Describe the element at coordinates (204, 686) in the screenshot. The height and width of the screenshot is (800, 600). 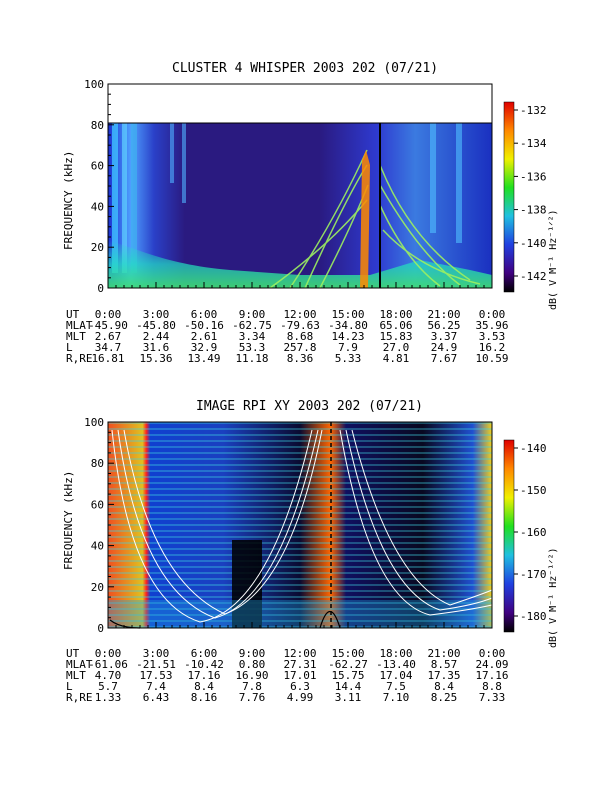
I see `ephemeris-value: 8.4` at that location.